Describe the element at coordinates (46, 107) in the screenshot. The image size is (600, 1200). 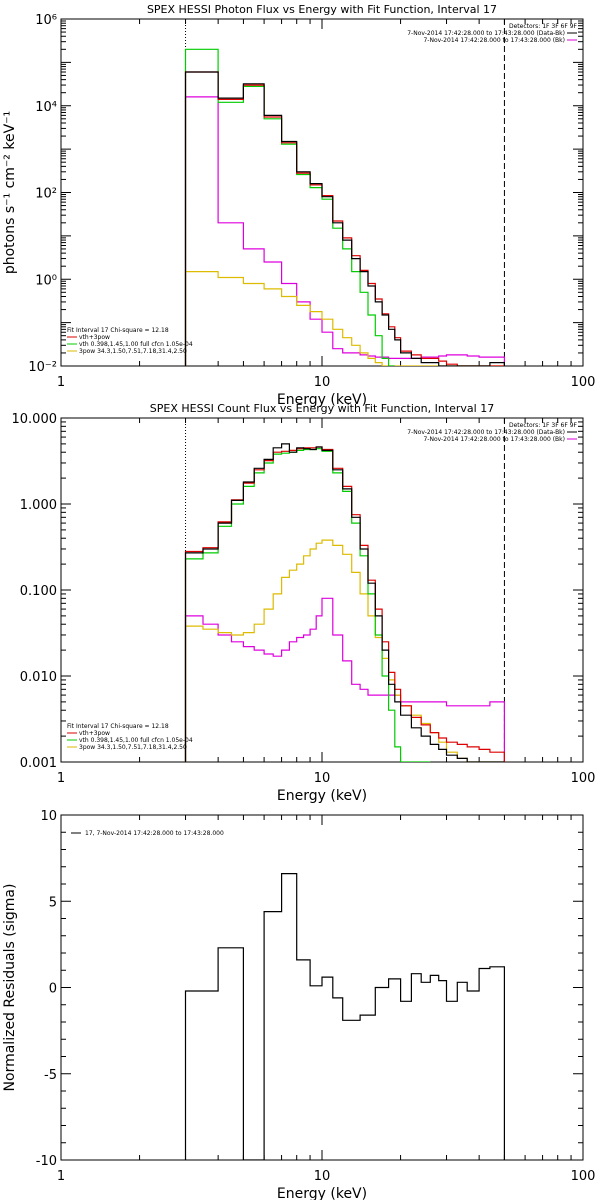
I see `y-tick-label: 10⁴` at that location.